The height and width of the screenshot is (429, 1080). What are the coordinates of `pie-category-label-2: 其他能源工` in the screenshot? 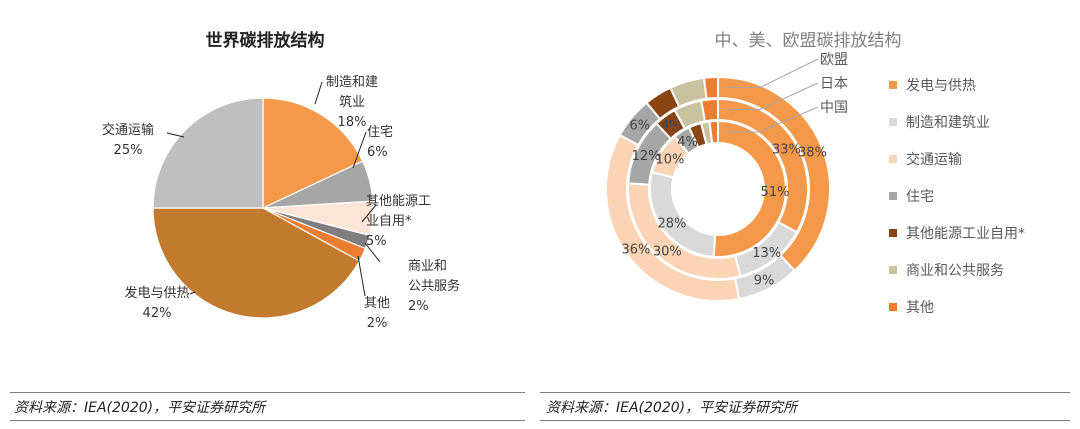 It's located at (398, 201).